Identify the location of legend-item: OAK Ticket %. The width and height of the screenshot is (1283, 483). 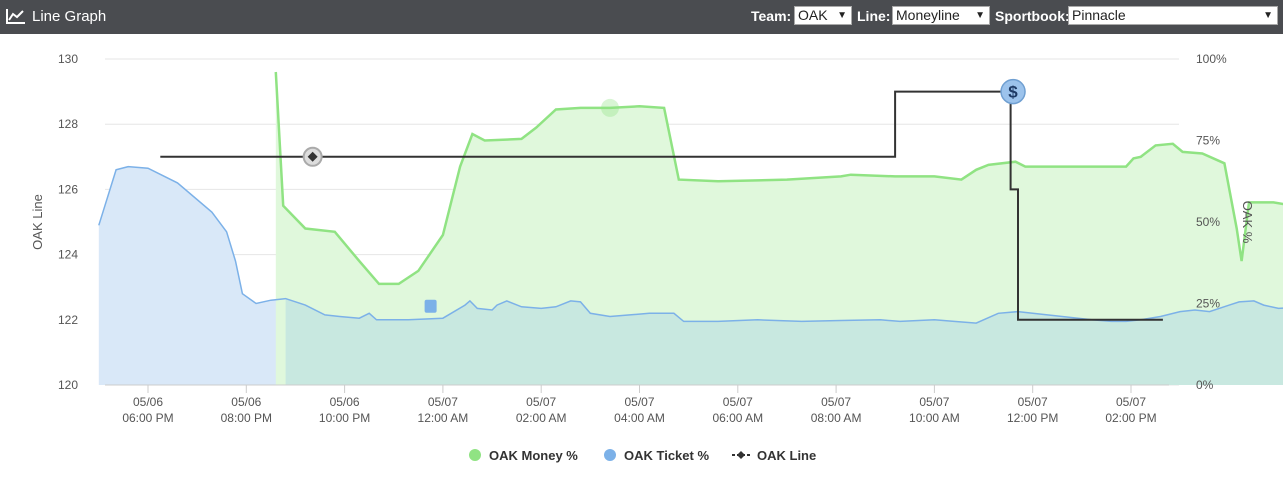
(656, 455).